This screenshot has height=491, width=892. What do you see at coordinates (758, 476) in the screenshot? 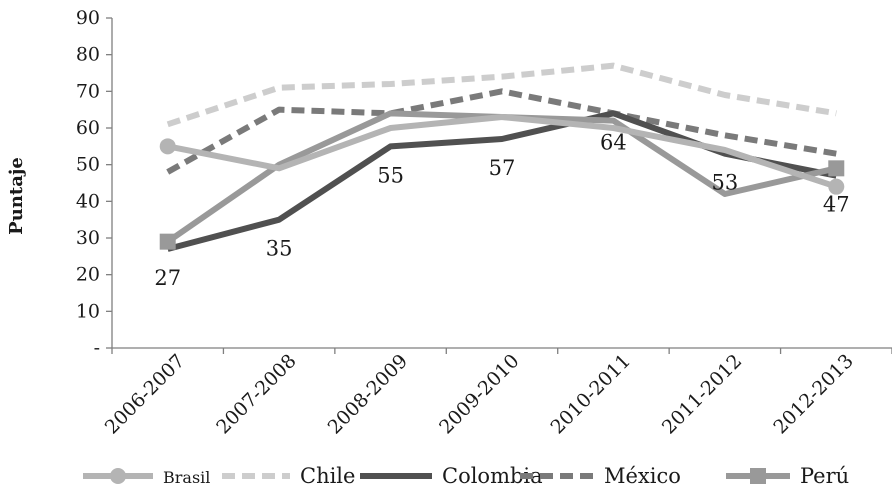
I see `legend-marker-peru` at bounding box center [758, 476].